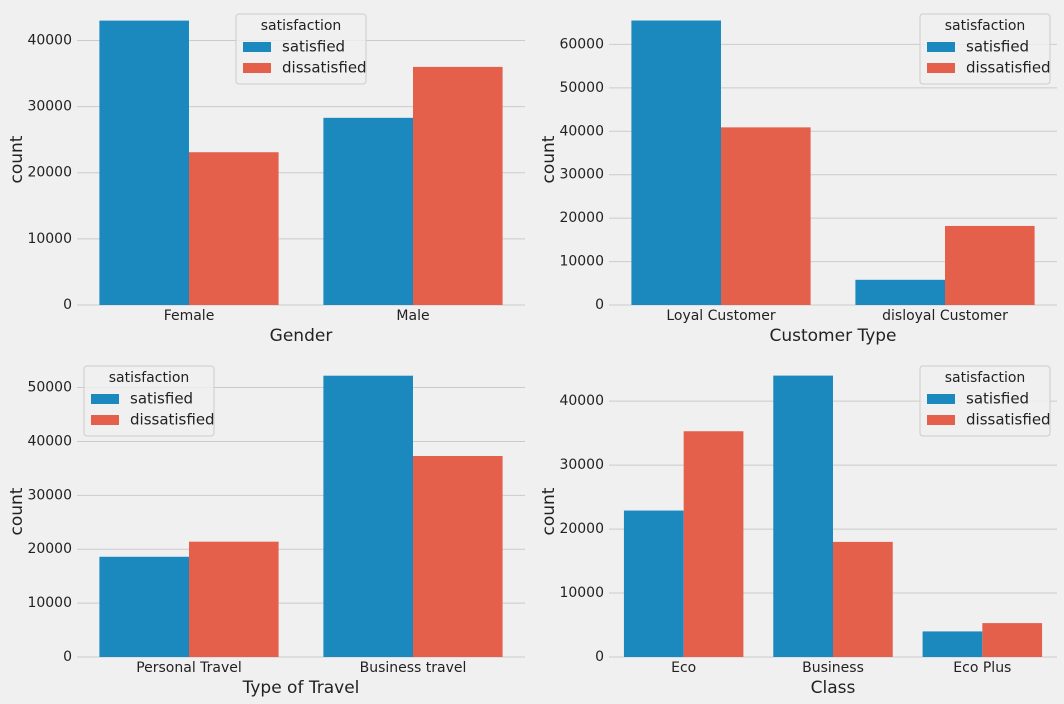  Describe the element at coordinates (683, 668) in the screenshot. I see `x-tick-label: Eco` at that location.